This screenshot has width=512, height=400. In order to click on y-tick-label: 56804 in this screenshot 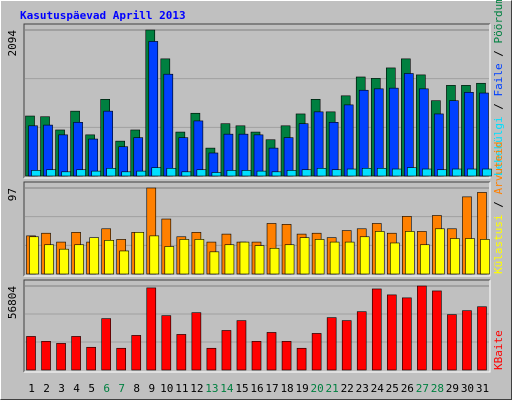, I will do `click(12, 302)`.